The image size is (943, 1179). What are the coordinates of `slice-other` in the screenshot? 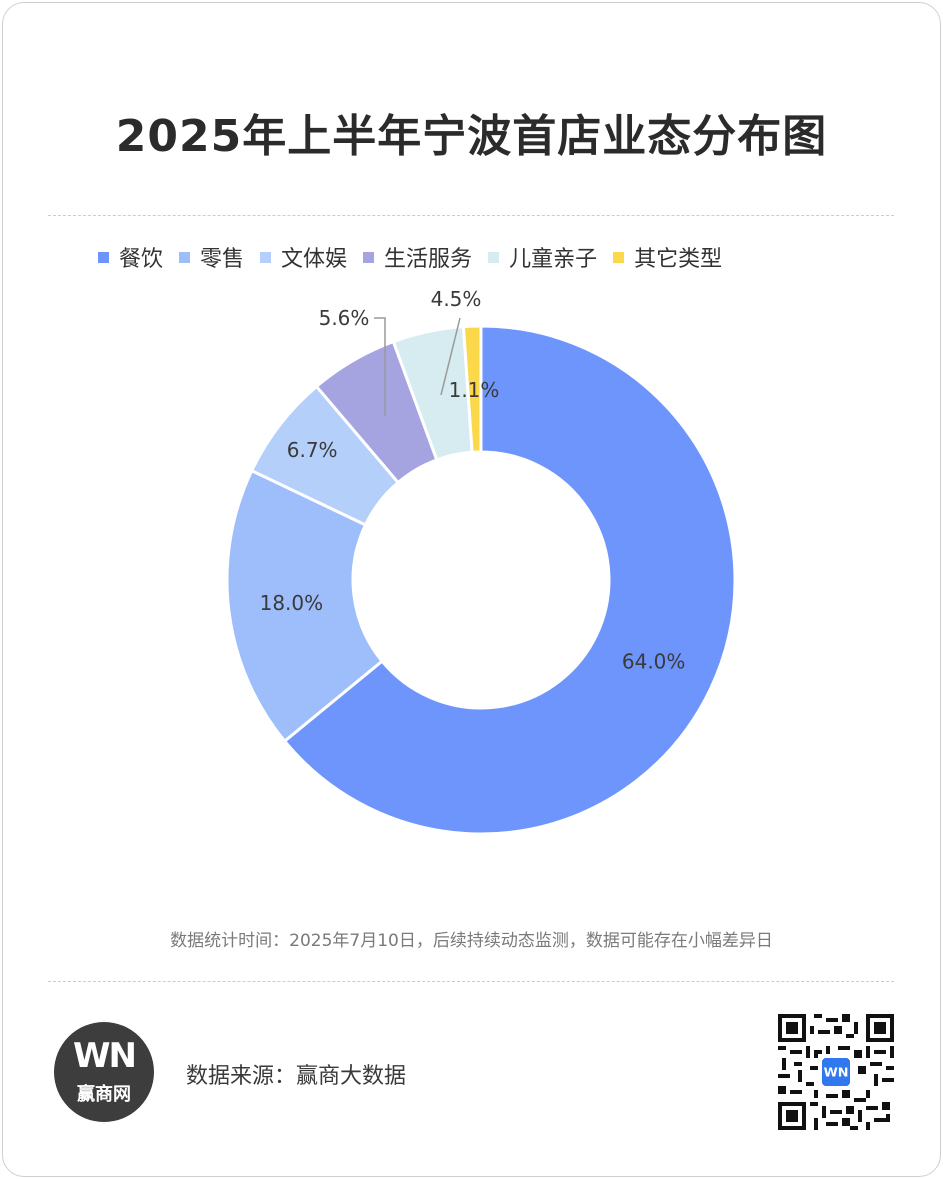 It's located at (472, 389).